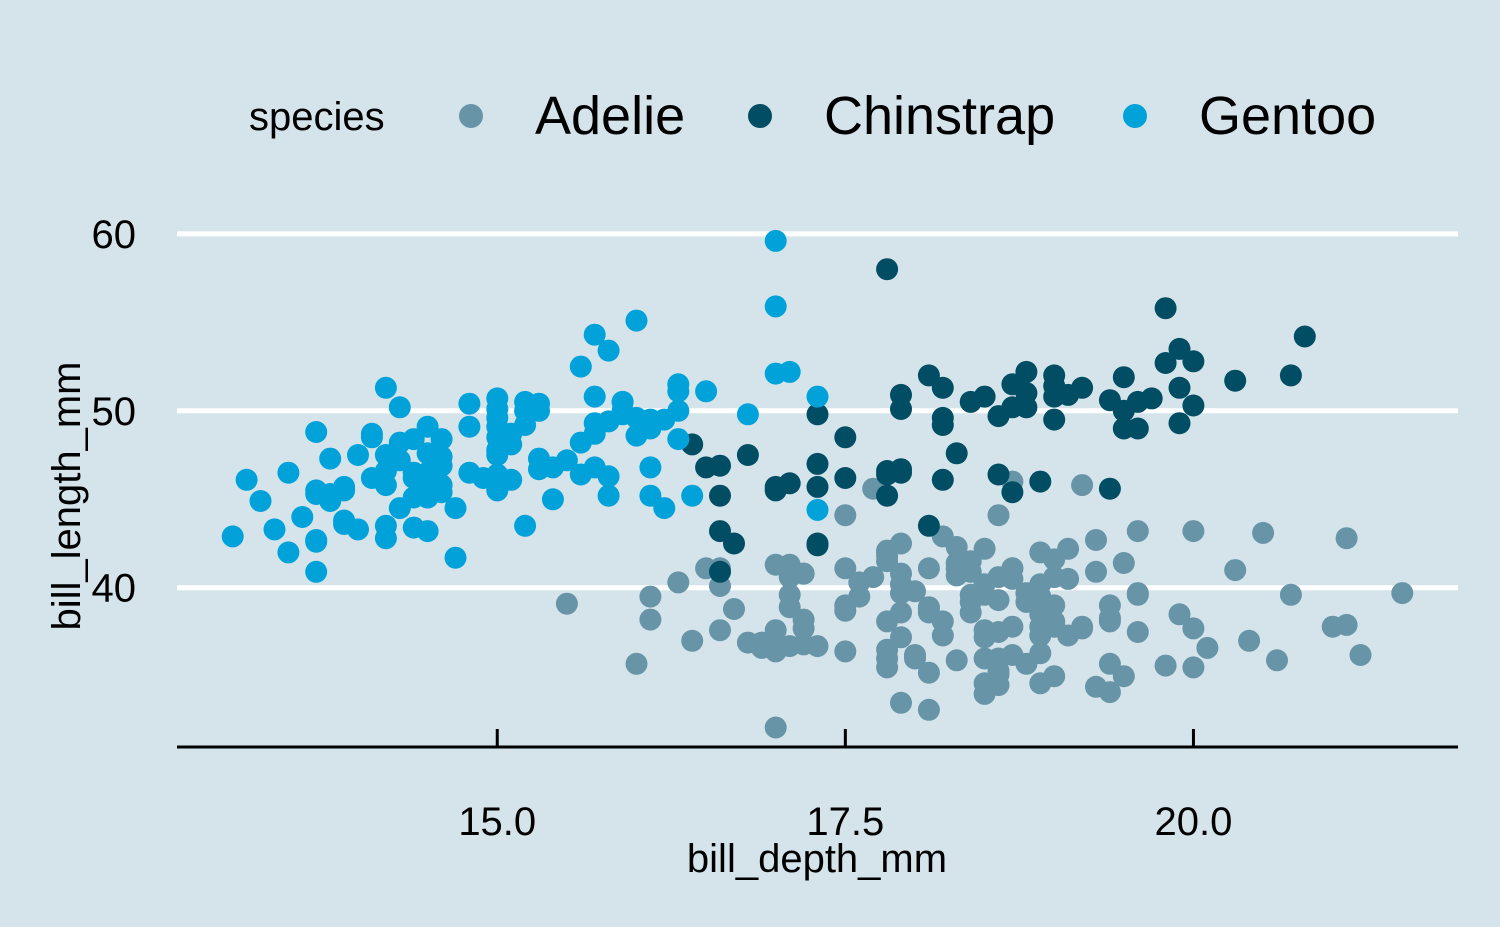 This screenshot has width=1500, height=927. I want to click on y-tick-label: 60, so click(114, 235).